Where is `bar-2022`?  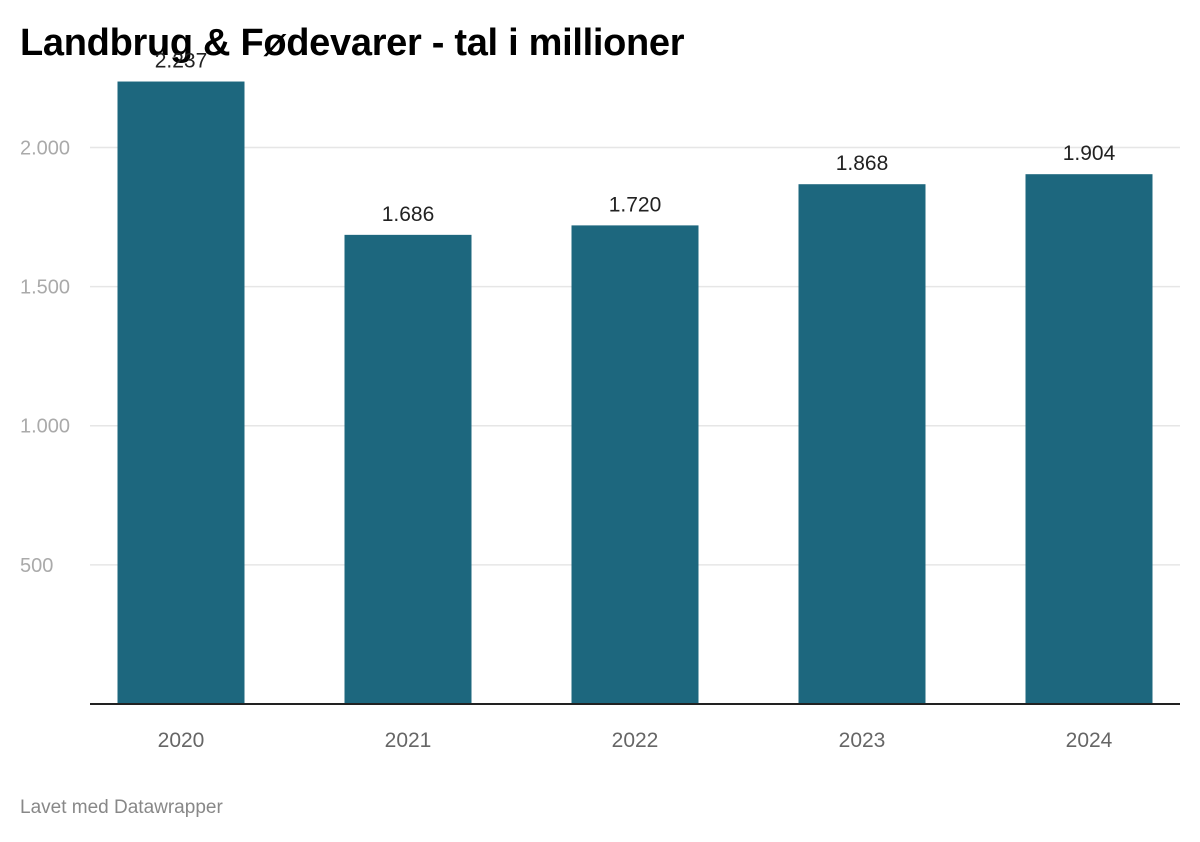 bar-2022 is located at coordinates (635, 465).